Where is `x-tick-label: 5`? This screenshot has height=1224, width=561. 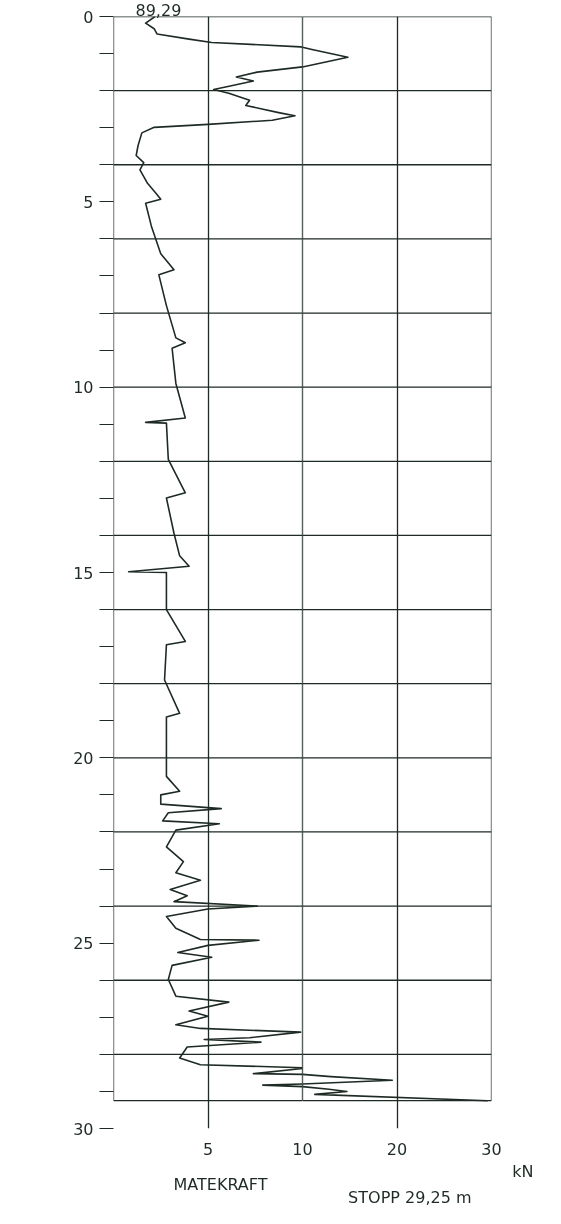
x-tick-label: 5 is located at coordinates (208, 1149).